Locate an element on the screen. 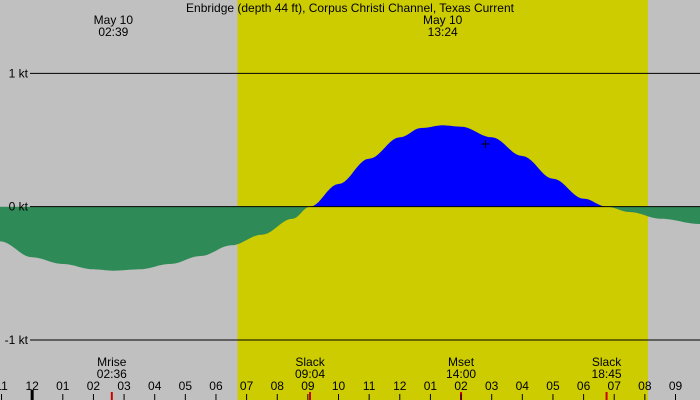 The width and height of the screenshot is (700, 400). current-time-marker is located at coordinates (485, 144).